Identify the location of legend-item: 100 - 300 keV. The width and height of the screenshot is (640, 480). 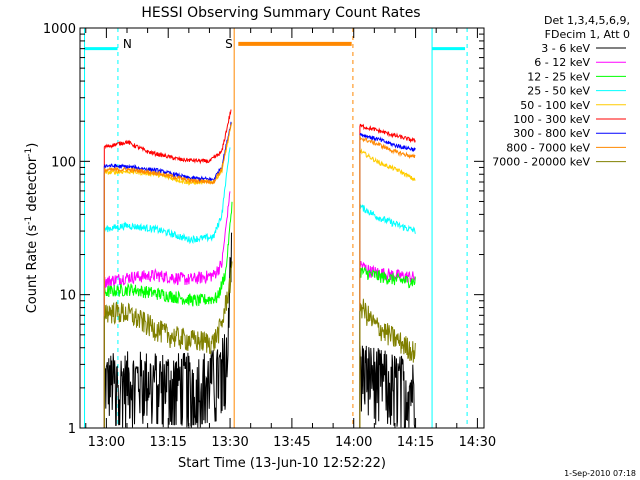
(569, 119).